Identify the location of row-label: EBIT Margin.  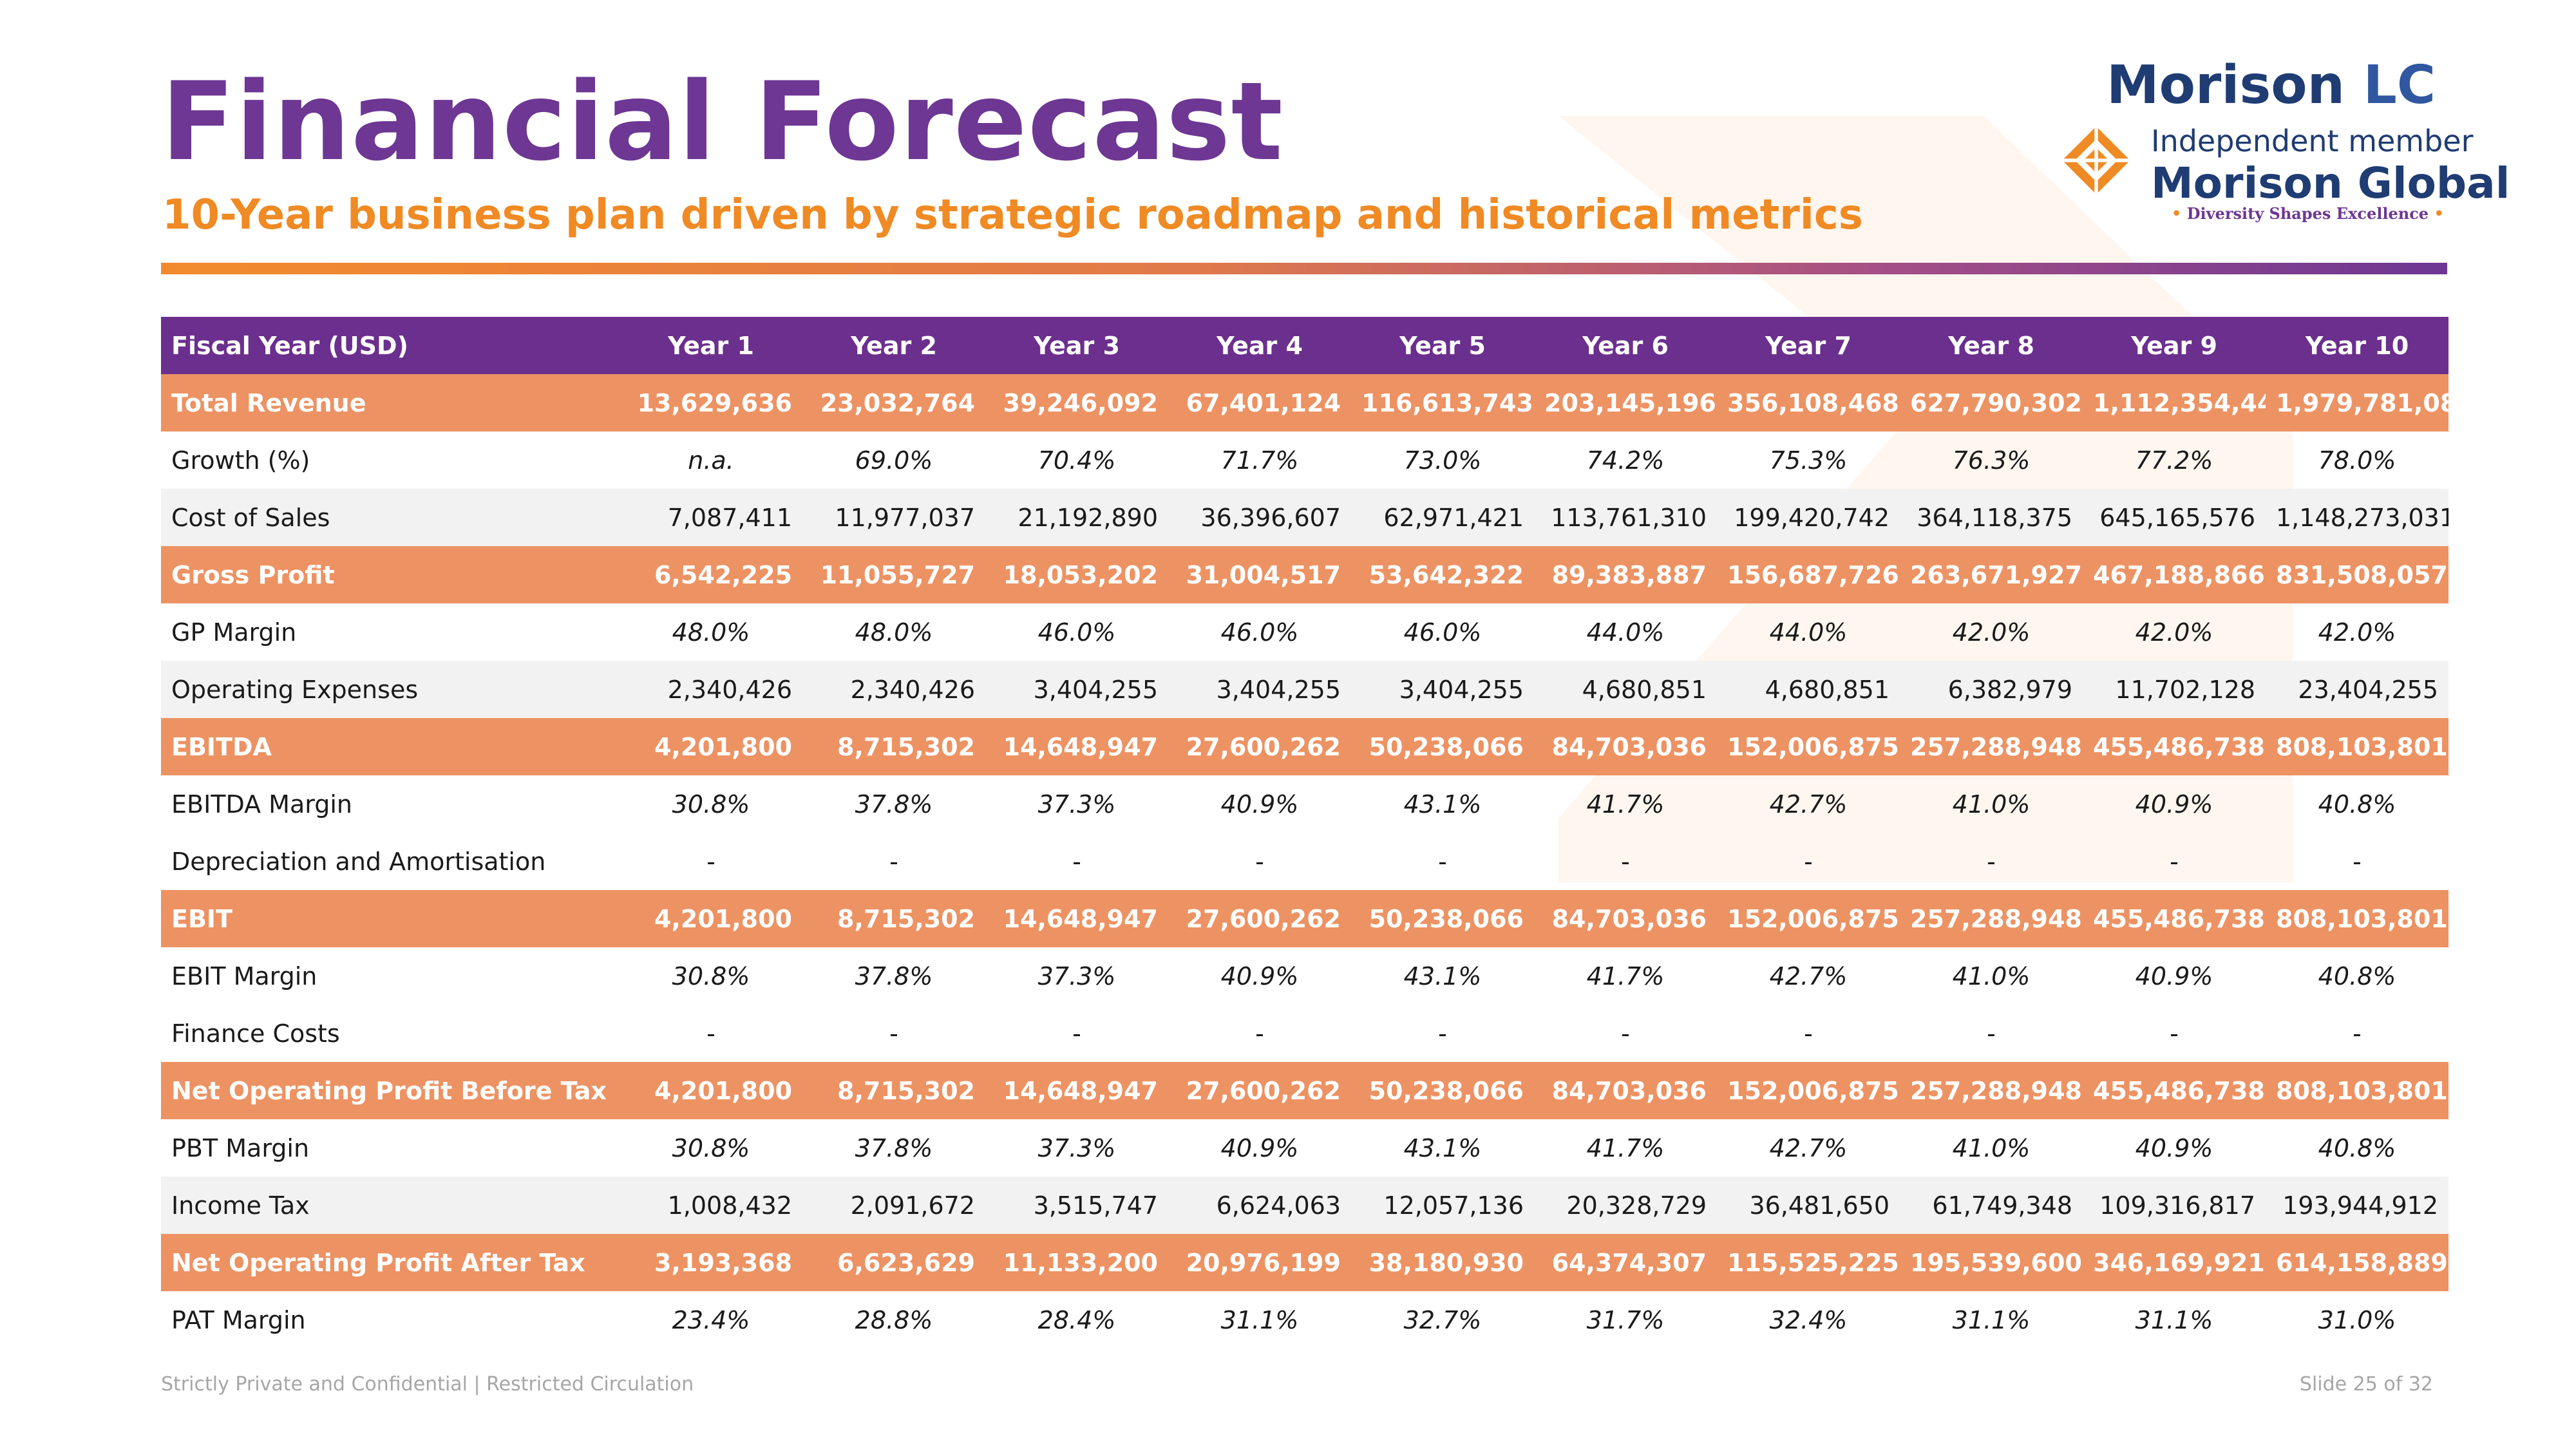
(244, 975).